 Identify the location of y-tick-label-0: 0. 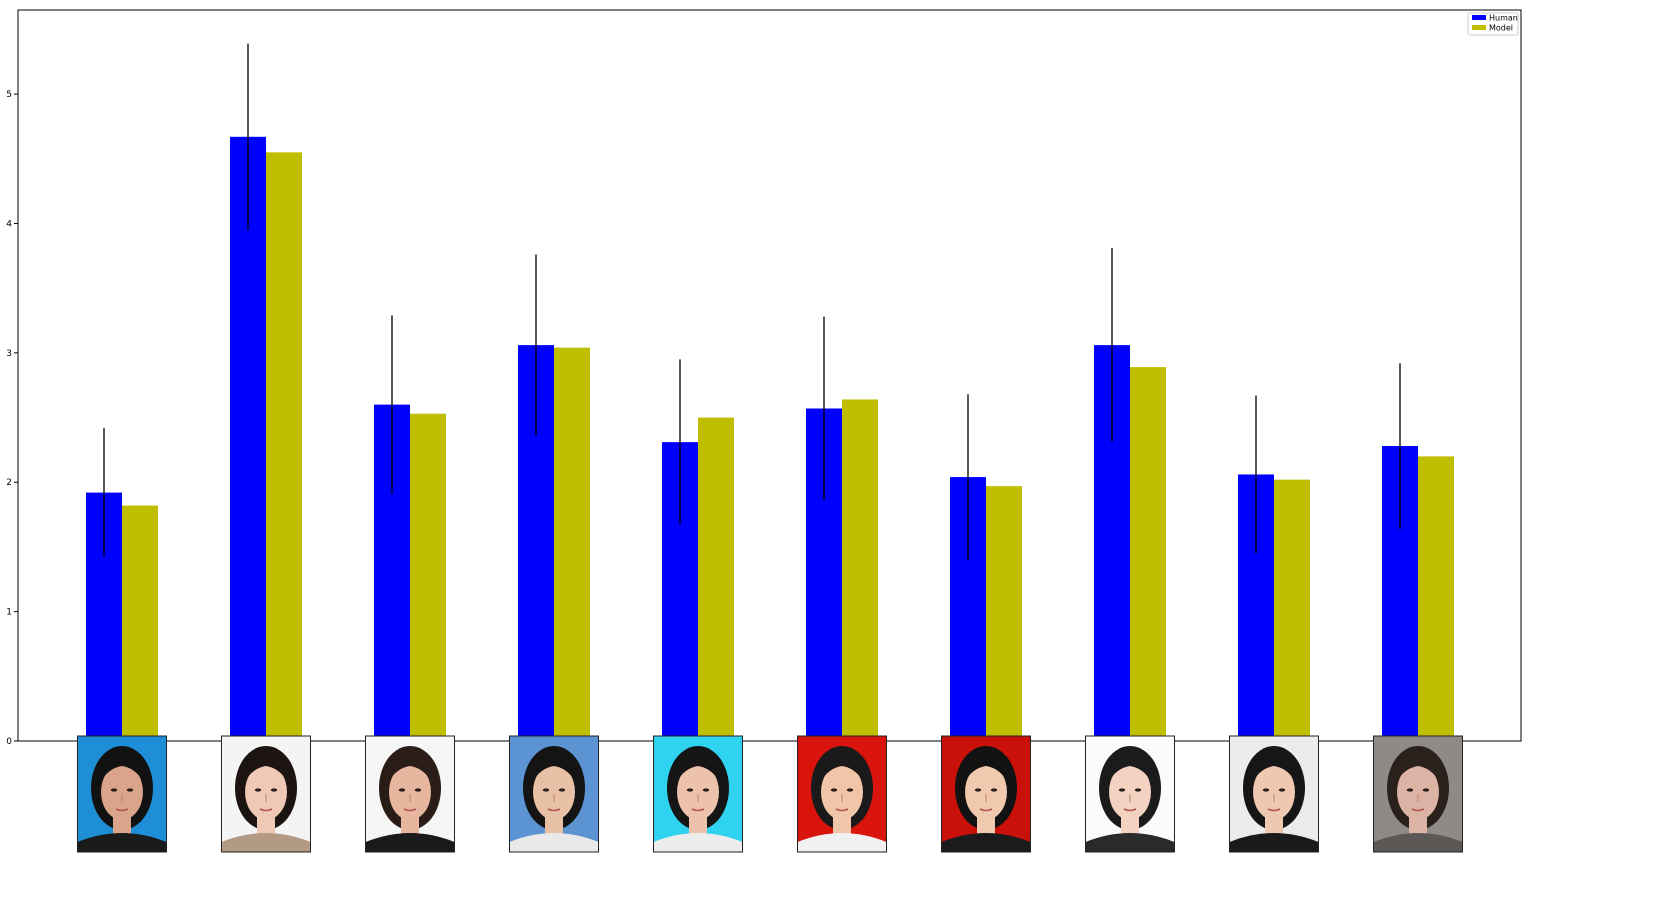
(9, 742).